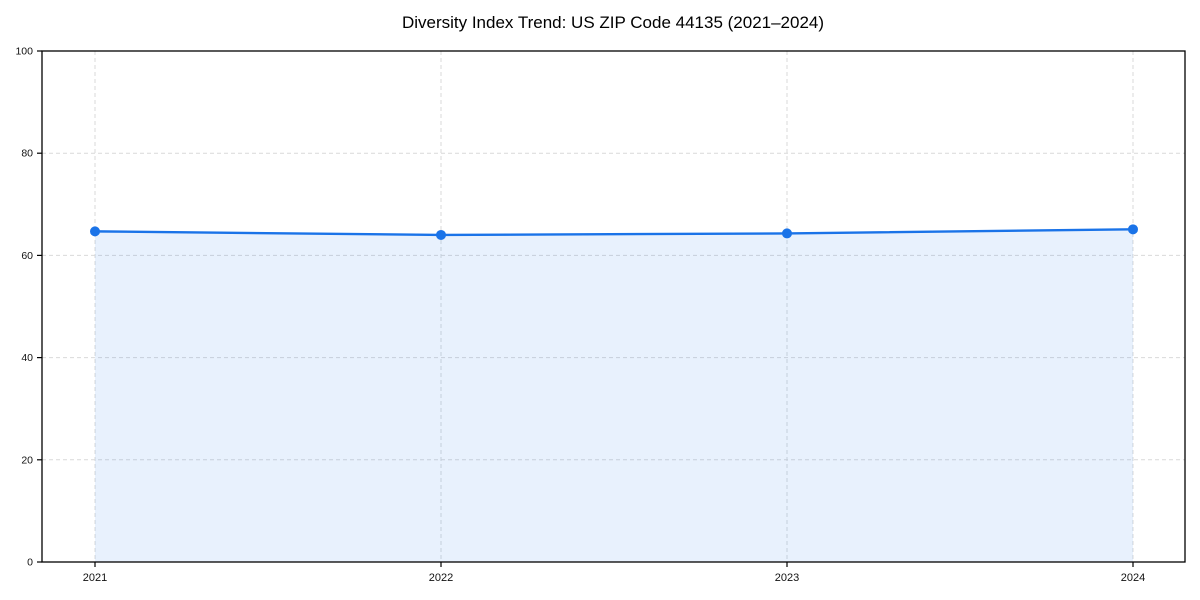  Describe the element at coordinates (30, 563) in the screenshot. I see `y-tick-label: 0` at that location.